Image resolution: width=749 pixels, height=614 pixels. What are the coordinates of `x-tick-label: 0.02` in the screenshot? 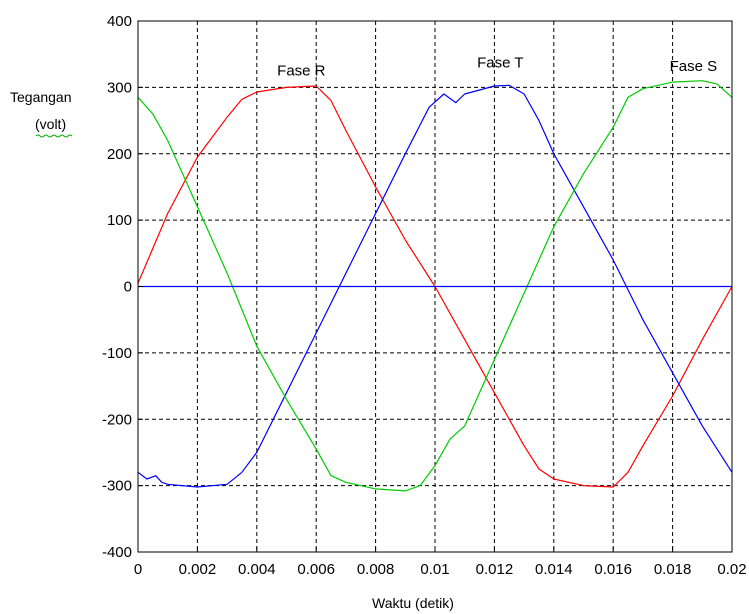 It's located at (731, 569).